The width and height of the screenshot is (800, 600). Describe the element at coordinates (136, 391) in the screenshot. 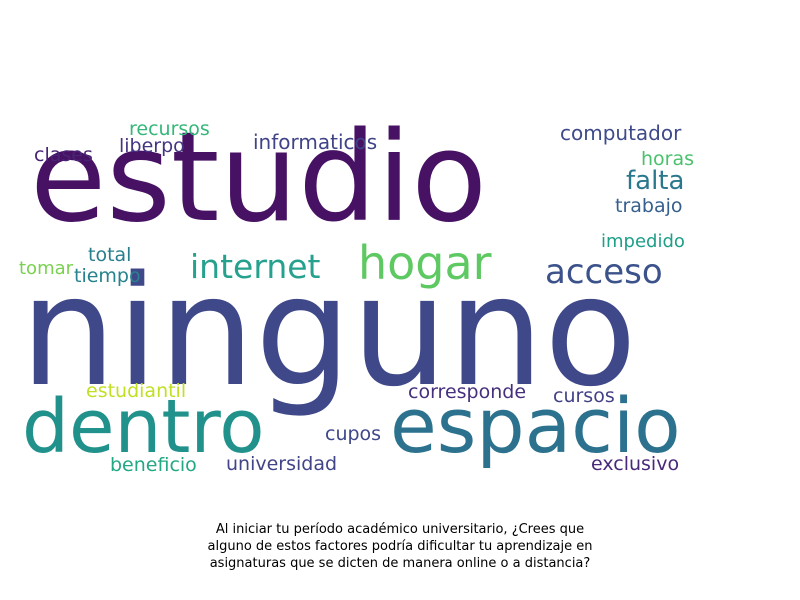

I see `word-estudiantil: estudiantil` at that location.